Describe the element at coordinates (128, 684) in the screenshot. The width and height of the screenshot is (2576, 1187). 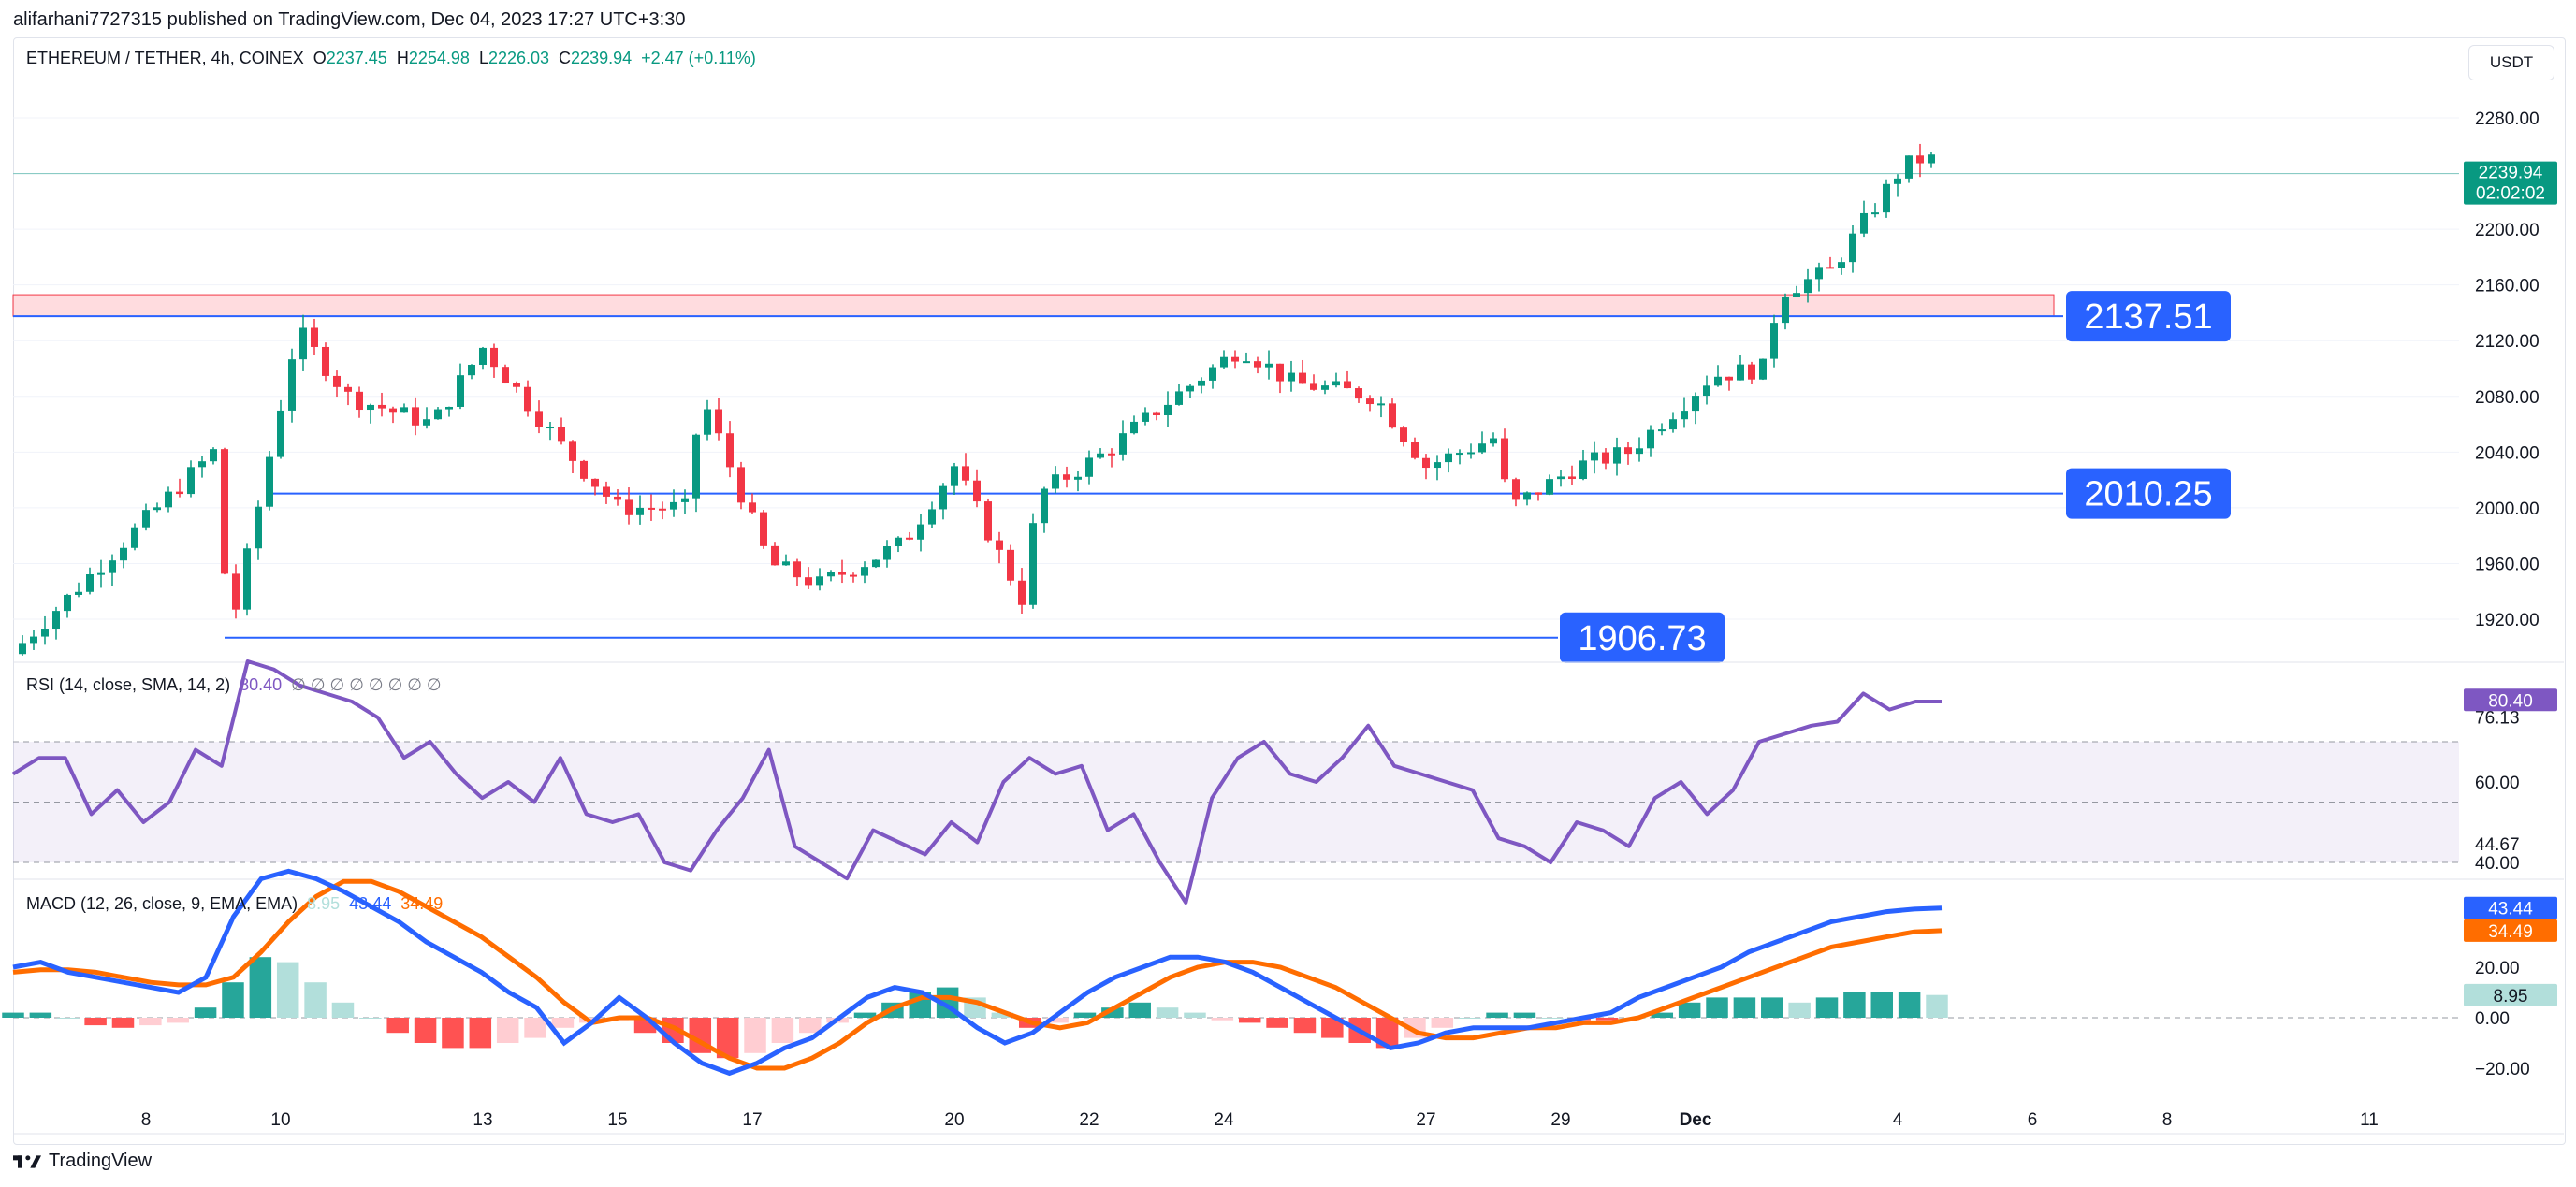
I see `rsi-label: RSI (14, close, SMA, 14, 2)` at that location.